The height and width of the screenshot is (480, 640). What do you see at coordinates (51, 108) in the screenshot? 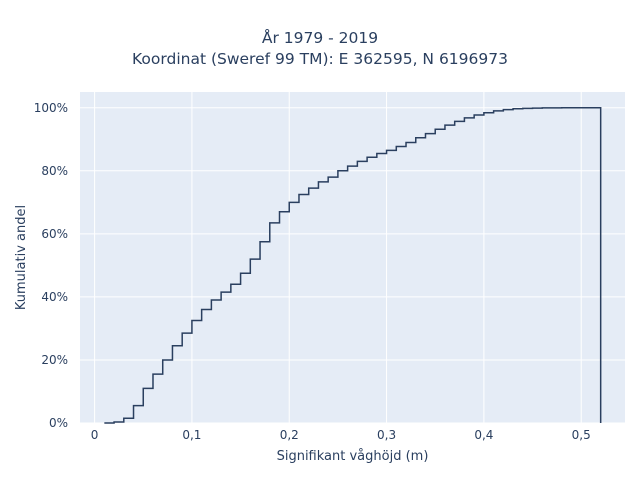
I see `y-tick-label: 100%` at bounding box center [51, 108].